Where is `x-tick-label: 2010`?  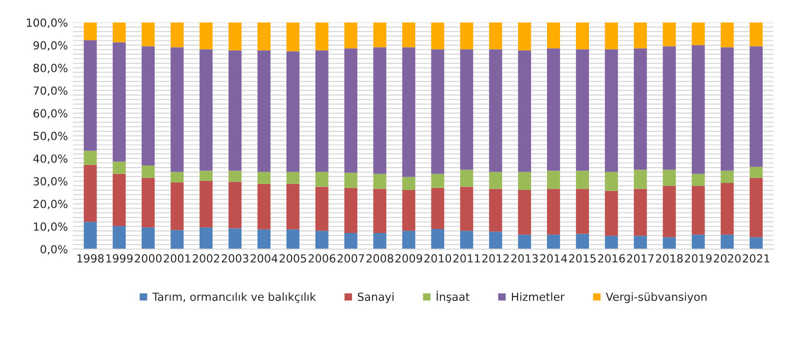
x-tick-label: 2010 is located at coordinates (438, 258).